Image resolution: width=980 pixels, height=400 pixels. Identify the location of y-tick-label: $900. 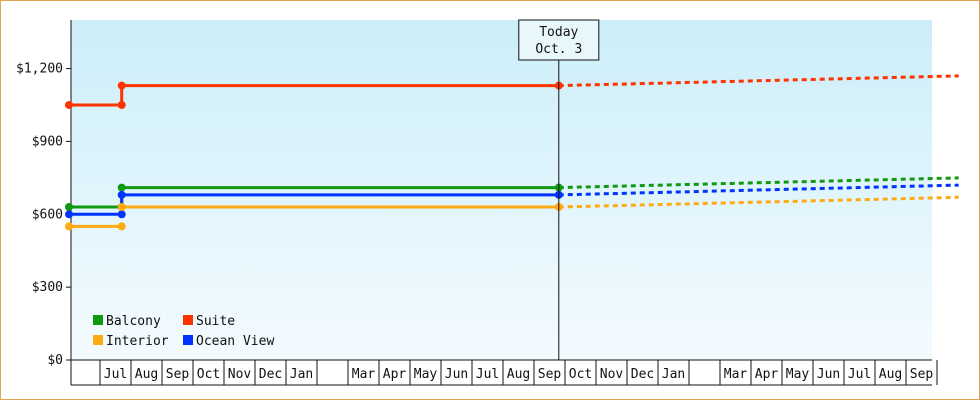
(47, 141).